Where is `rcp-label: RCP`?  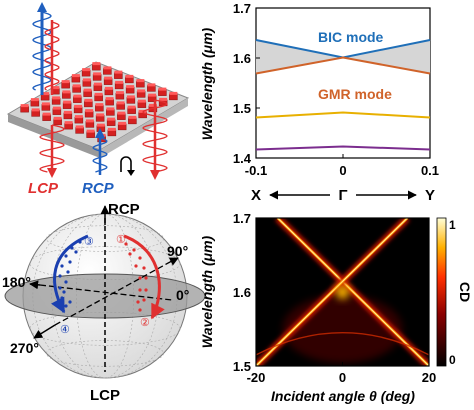 rcp-label: RCP is located at coordinates (98, 188).